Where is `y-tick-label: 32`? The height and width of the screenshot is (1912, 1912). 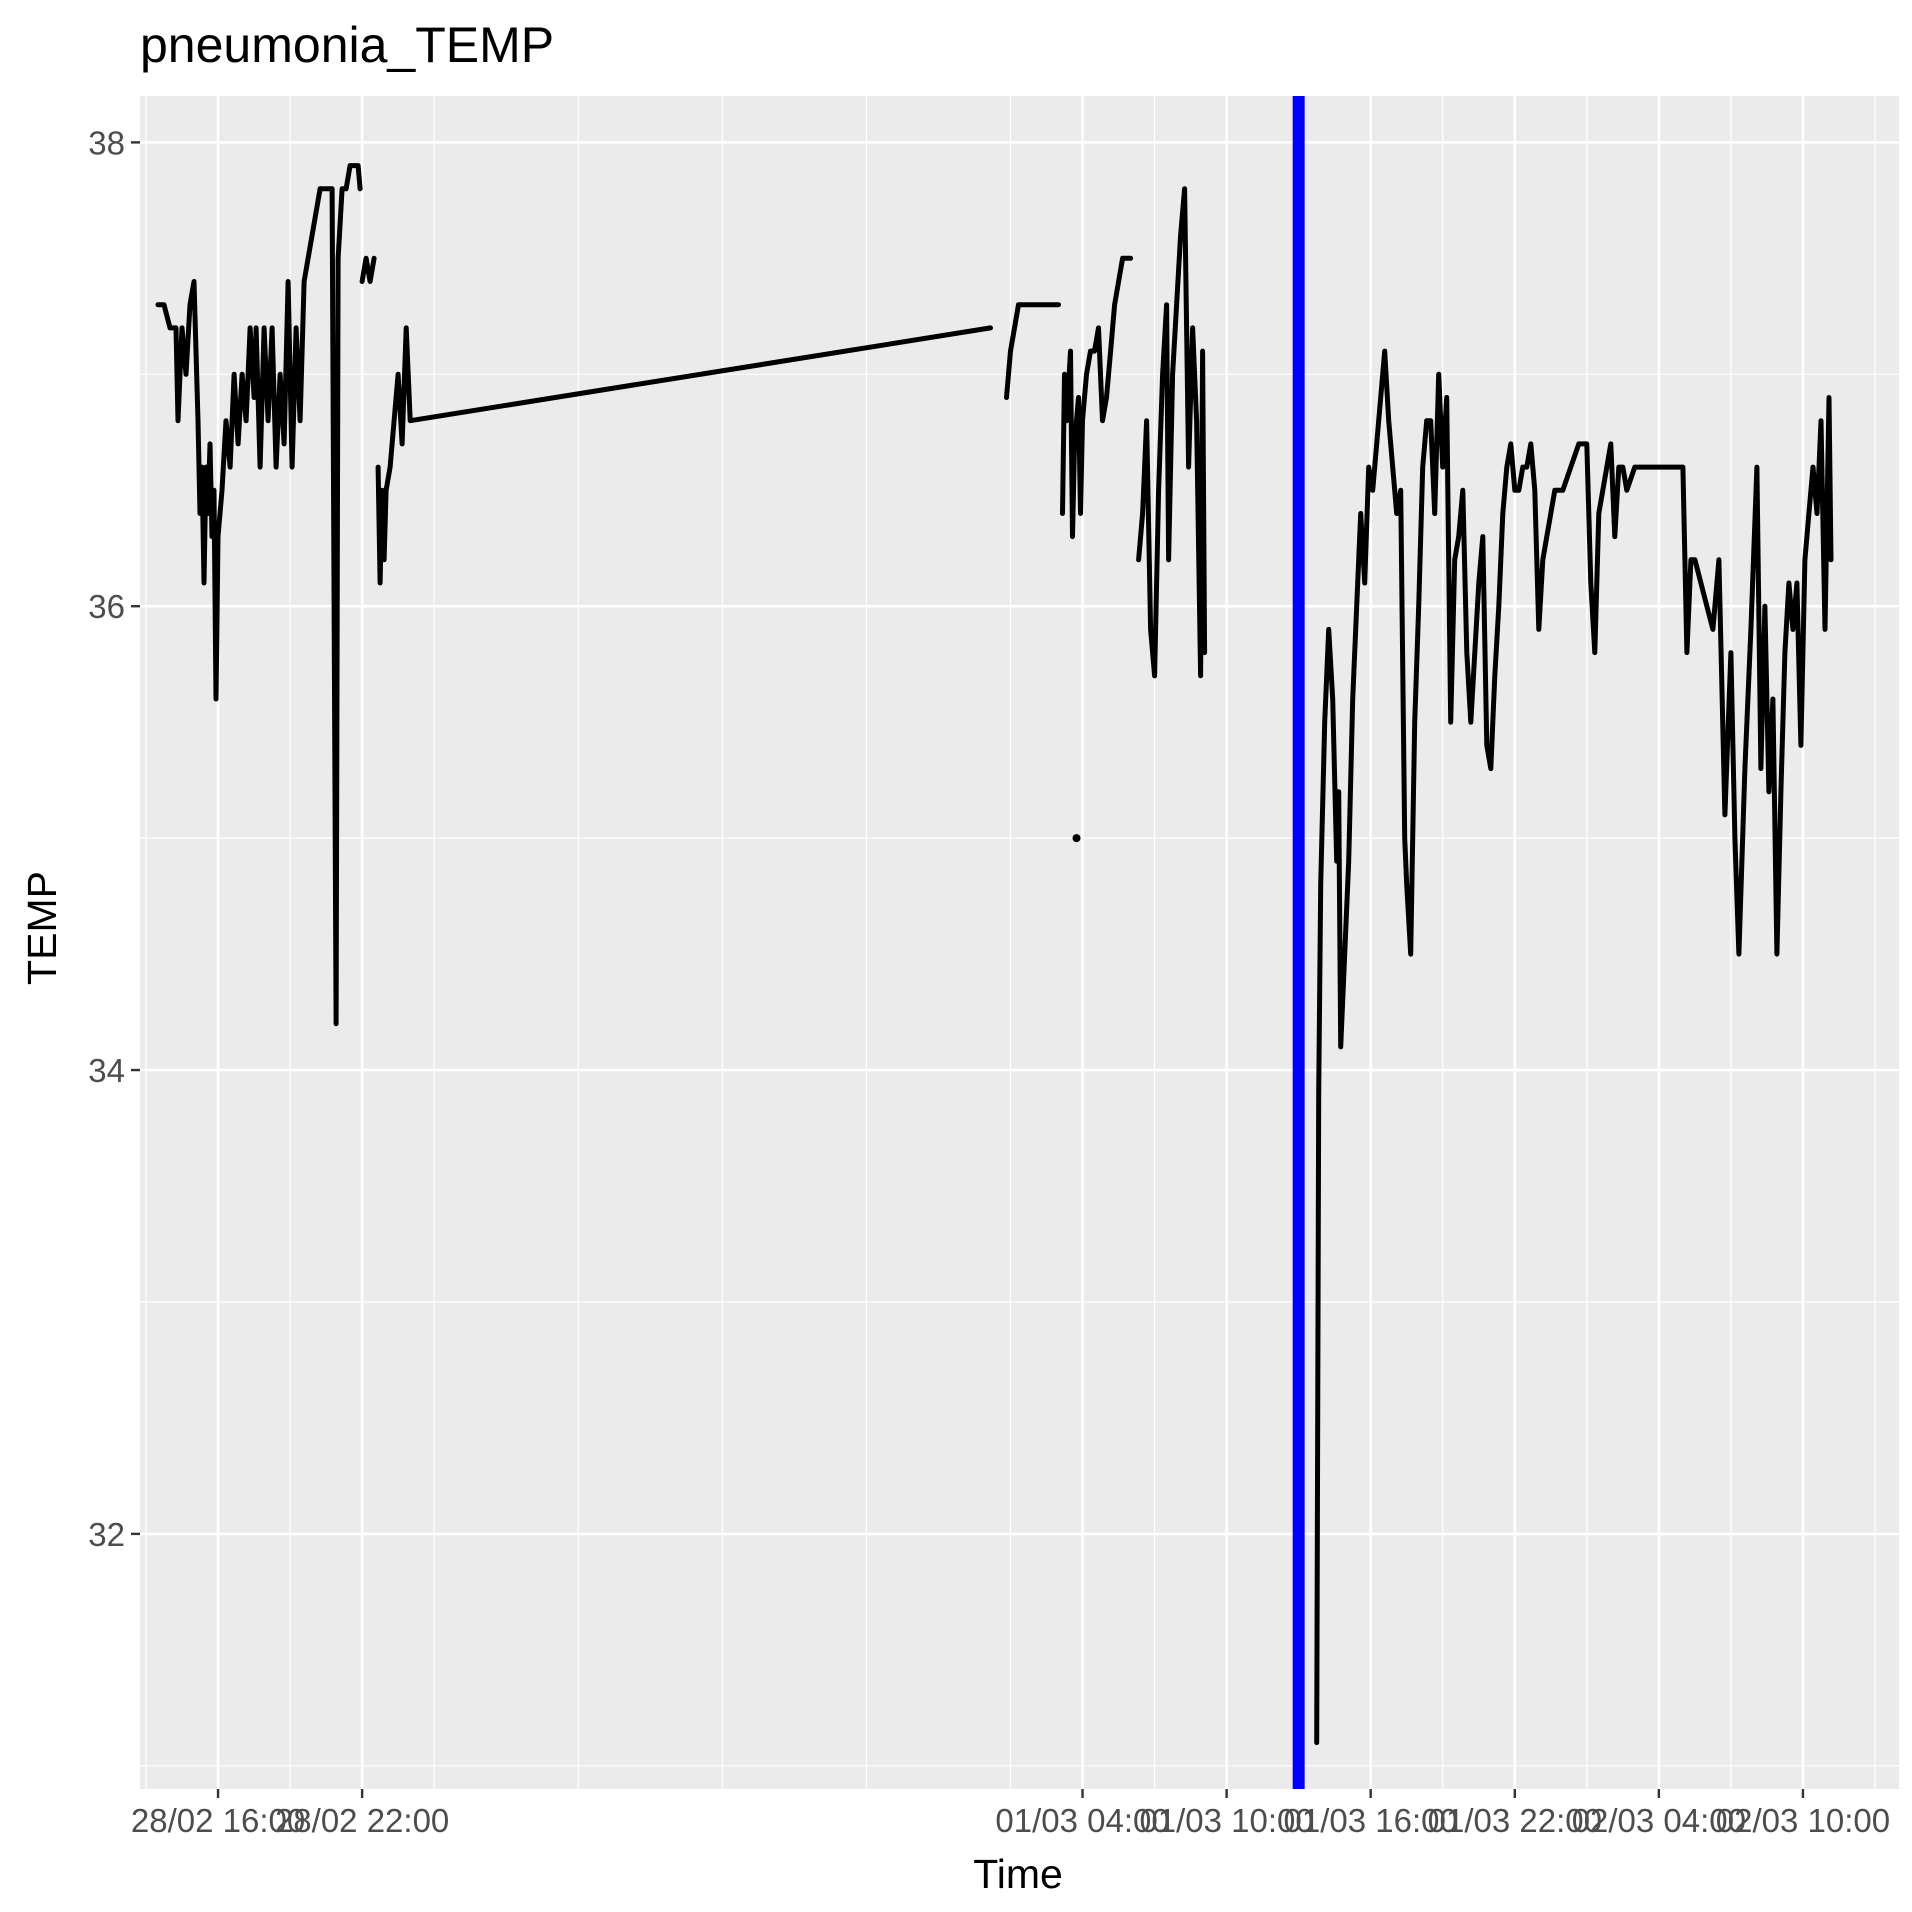 y-tick-label: 32 is located at coordinates (106, 1534).